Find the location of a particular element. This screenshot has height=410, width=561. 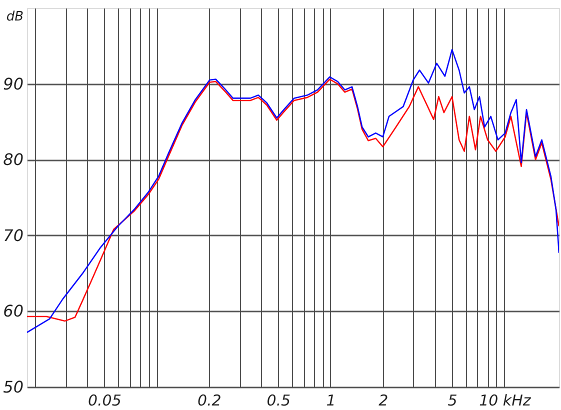

y-tick-label: 90 is located at coordinates (13, 84).